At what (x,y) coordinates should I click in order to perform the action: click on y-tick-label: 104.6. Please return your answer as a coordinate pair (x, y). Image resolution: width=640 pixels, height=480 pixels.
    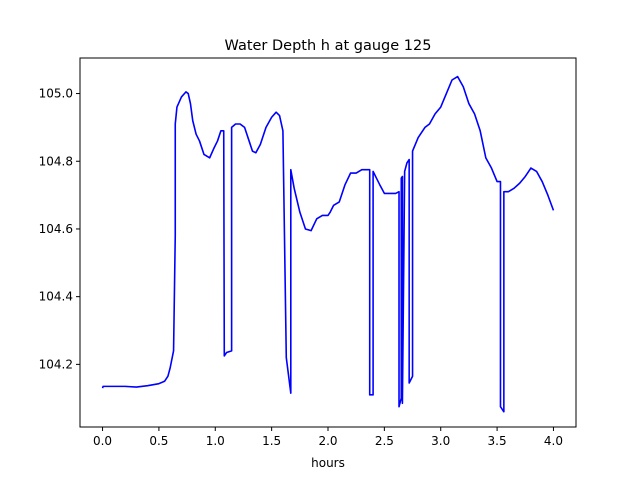
    Looking at the image, I should click on (56, 229).